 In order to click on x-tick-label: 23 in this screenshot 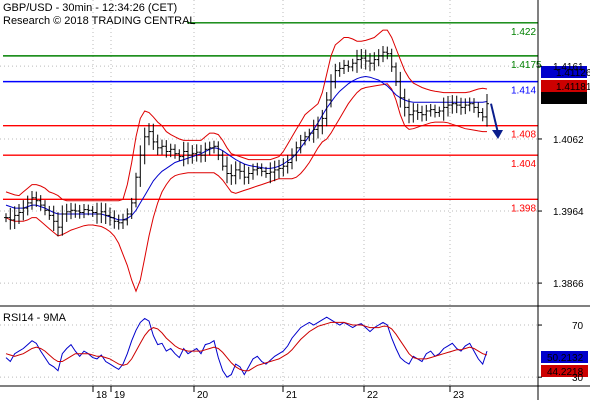, I will do `click(459, 395)`.